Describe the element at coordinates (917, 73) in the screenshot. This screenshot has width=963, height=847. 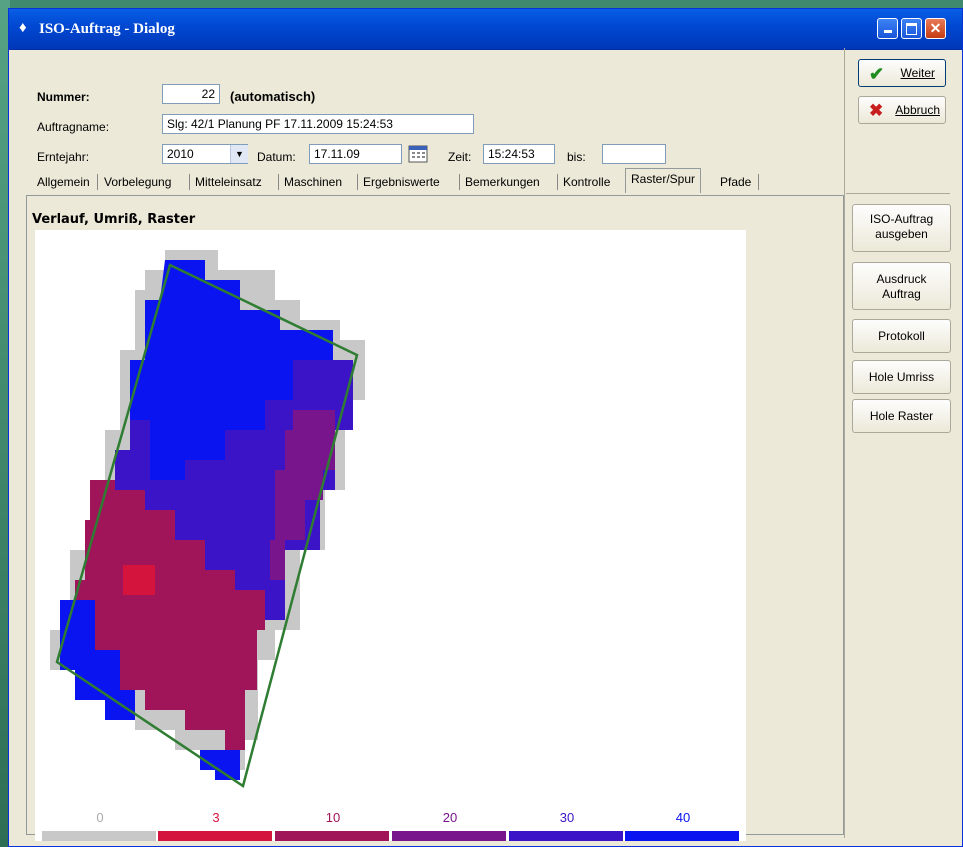
I see `weiter-label: Weiter` at that location.